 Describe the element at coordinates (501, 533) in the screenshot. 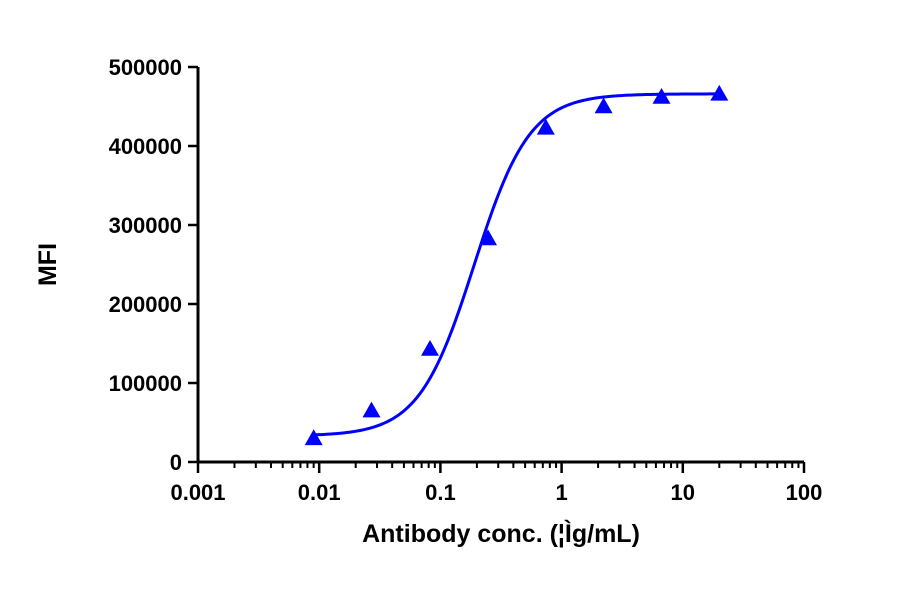

I see `x-axis-title: Antibody conc. (¦Ìg/mL)` at that location.